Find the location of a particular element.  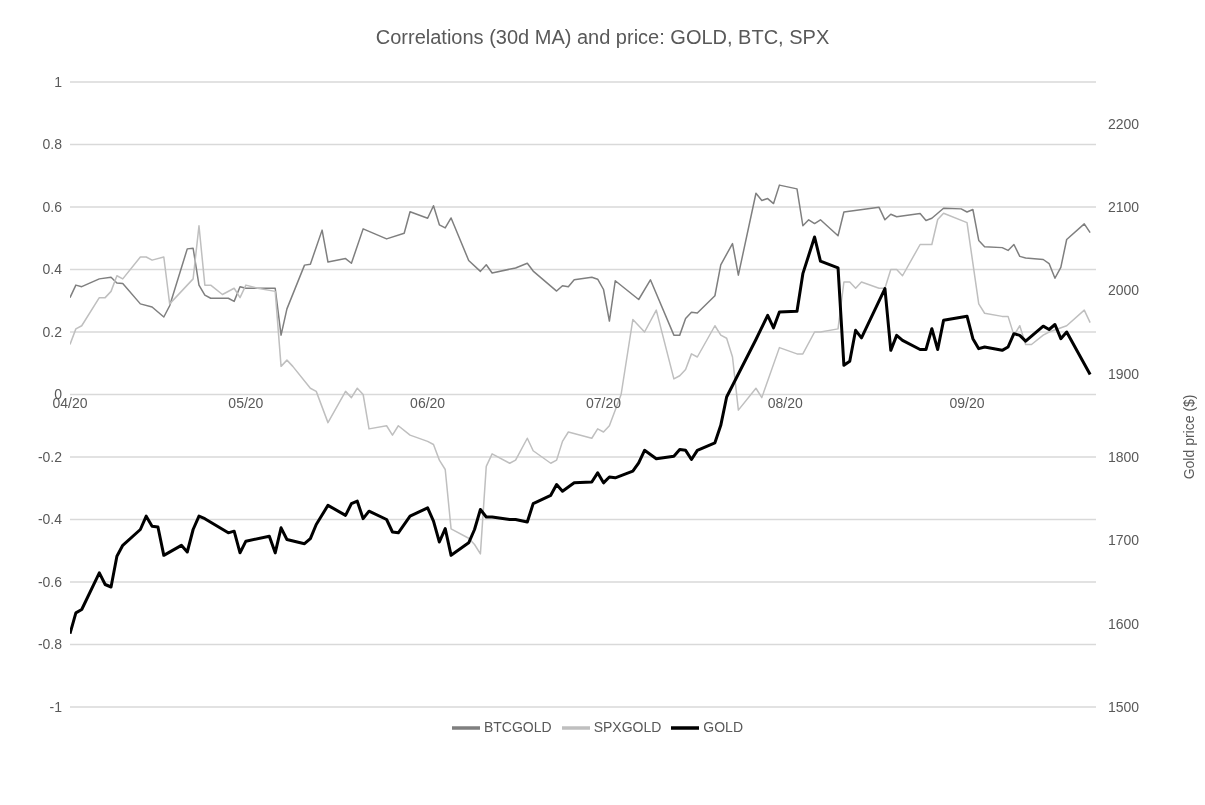

x-tick-label: 06/20 is located at coordinates (428, 402).